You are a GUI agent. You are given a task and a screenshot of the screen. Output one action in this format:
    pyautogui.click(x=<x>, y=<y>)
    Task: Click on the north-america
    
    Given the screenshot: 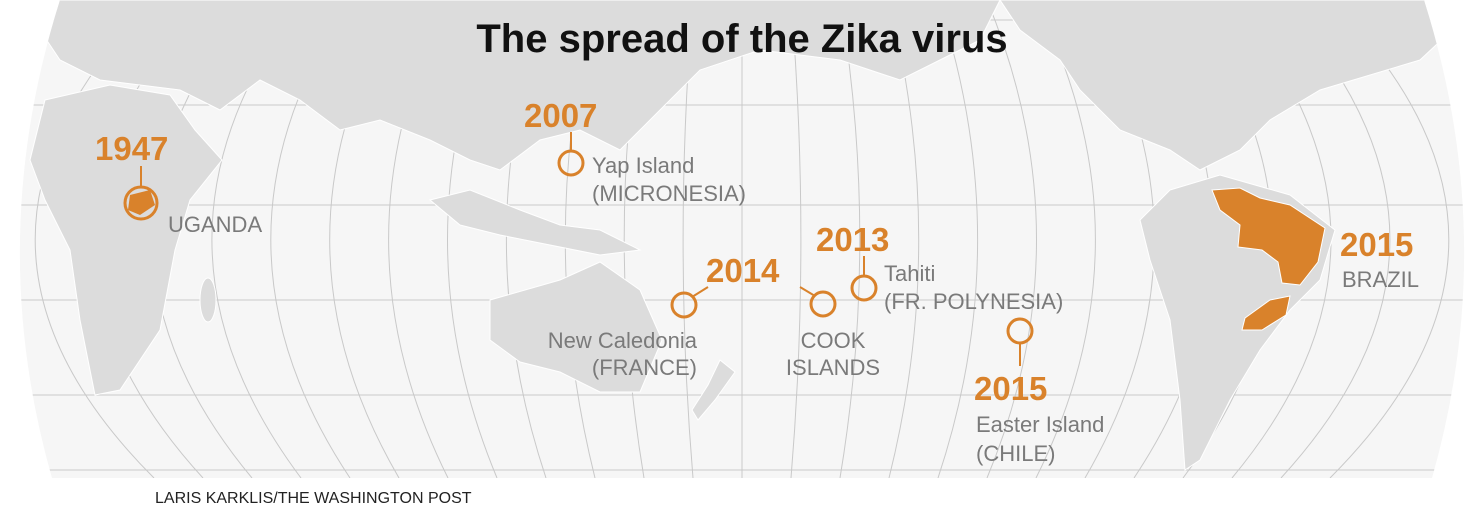 What is the action you would take?
    pyautogui.click(x=1232, y=85)
    